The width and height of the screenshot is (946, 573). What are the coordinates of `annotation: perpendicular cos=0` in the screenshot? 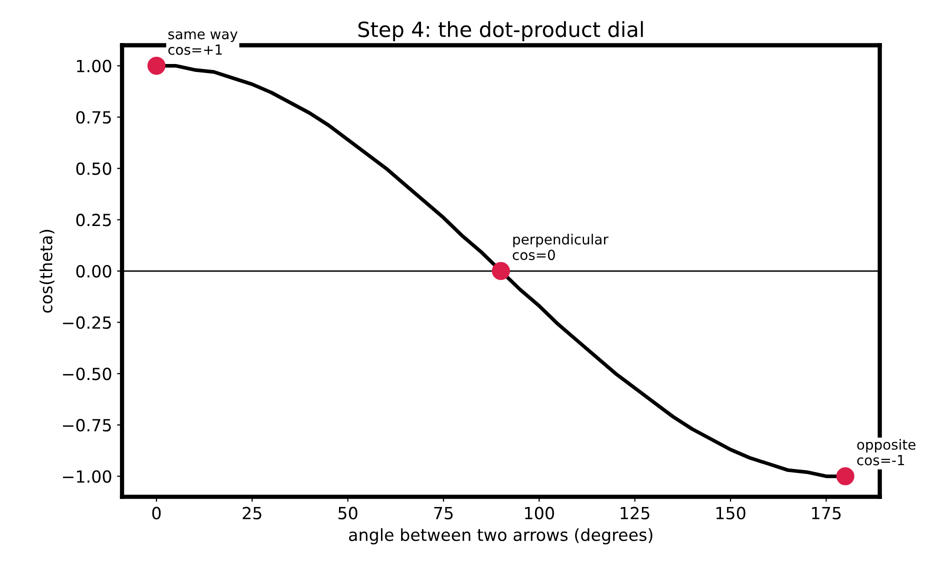 It's located at (560, 247).